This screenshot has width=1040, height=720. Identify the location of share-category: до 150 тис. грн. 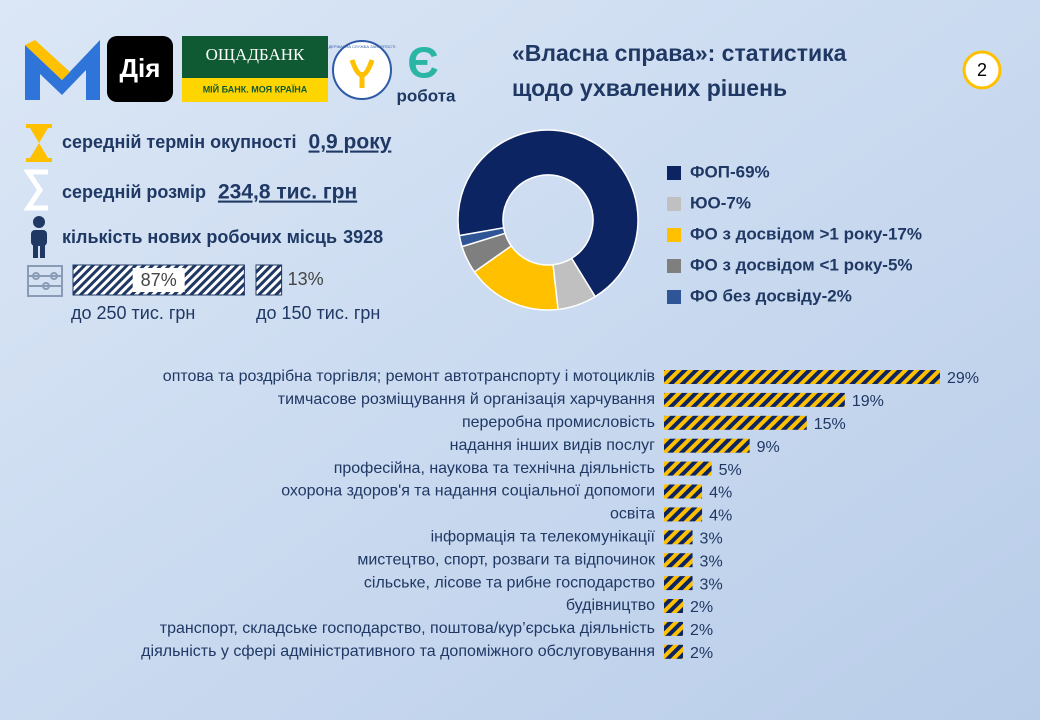
(318, 313).